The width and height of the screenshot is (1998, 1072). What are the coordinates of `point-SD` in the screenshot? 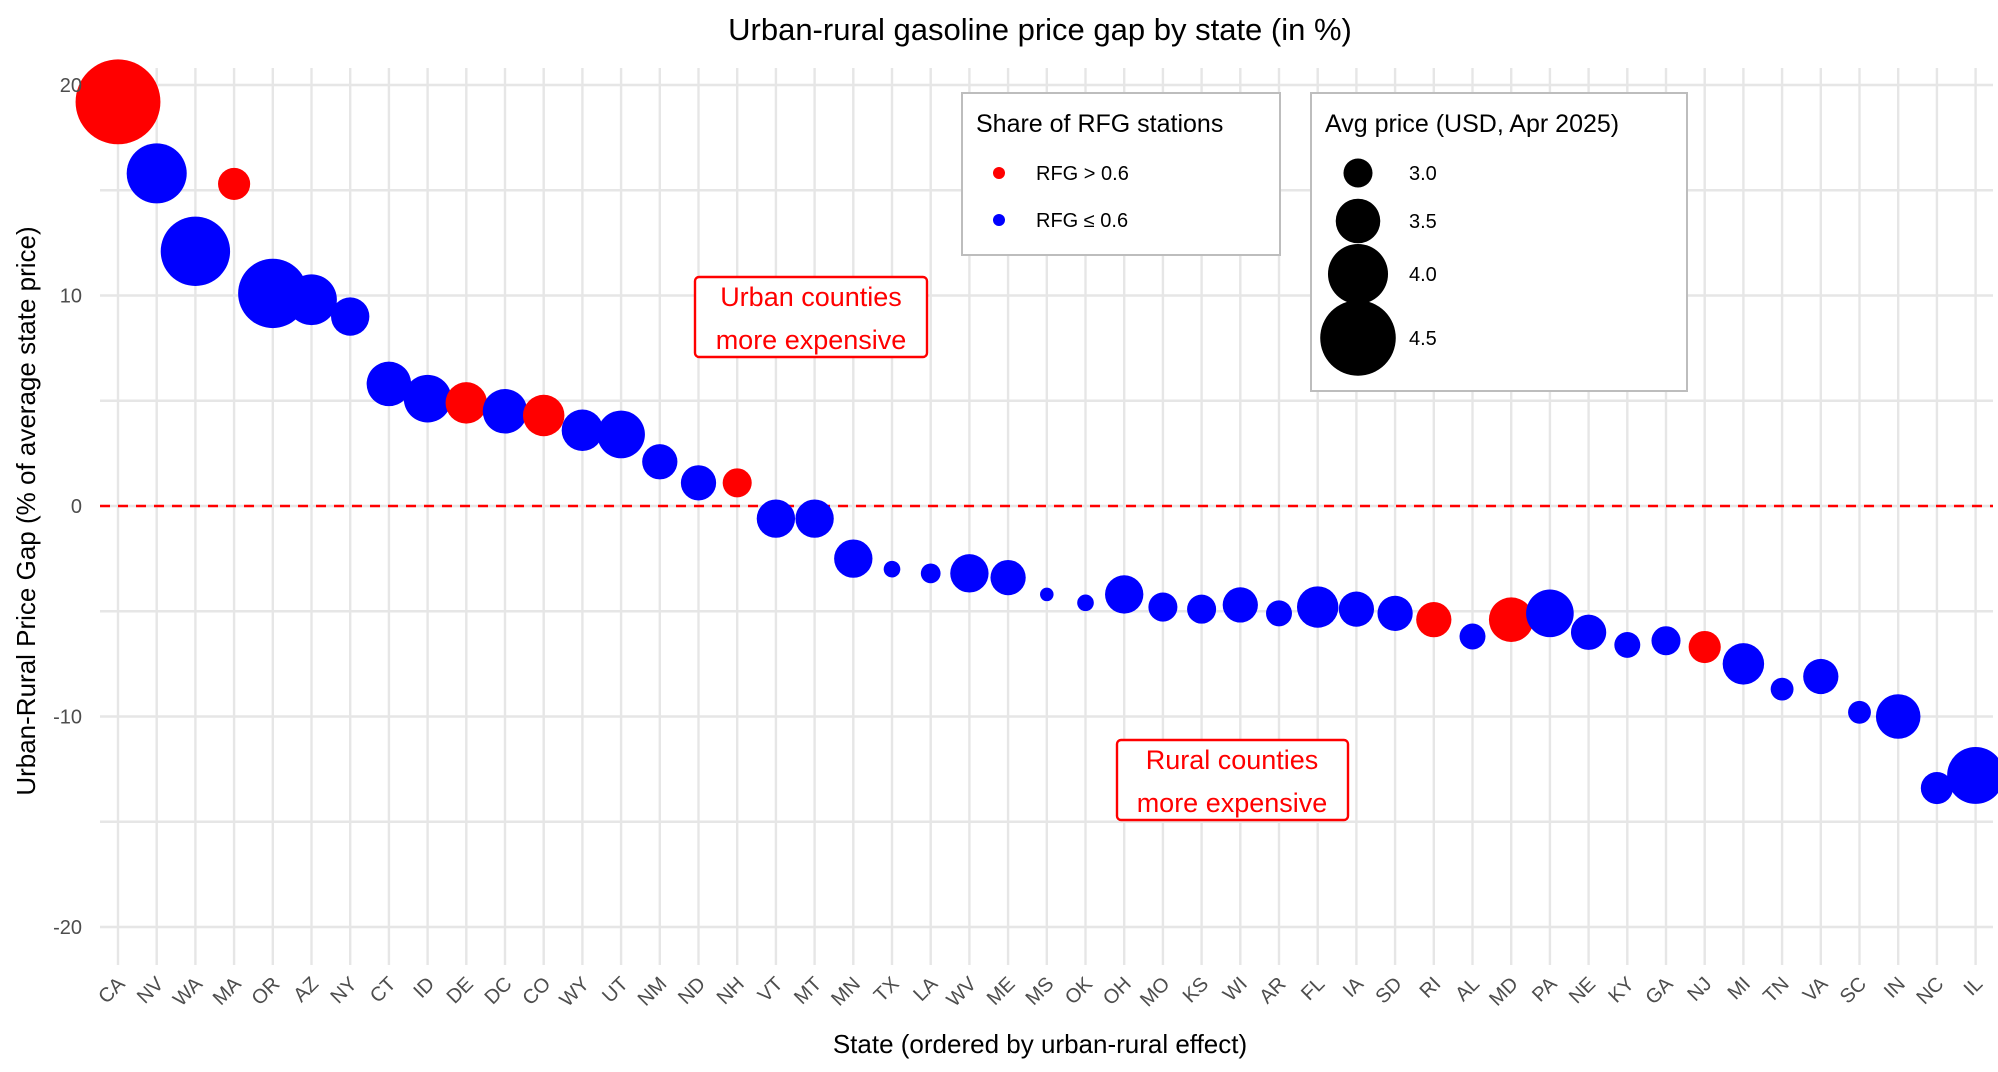 It's located at (1395, 613).